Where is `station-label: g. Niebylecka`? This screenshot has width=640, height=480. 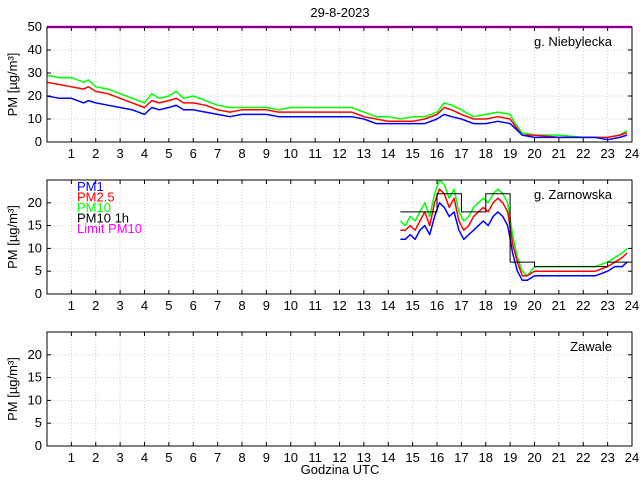
station-label: g. Niebylecka is located at coordinates (573, 41).